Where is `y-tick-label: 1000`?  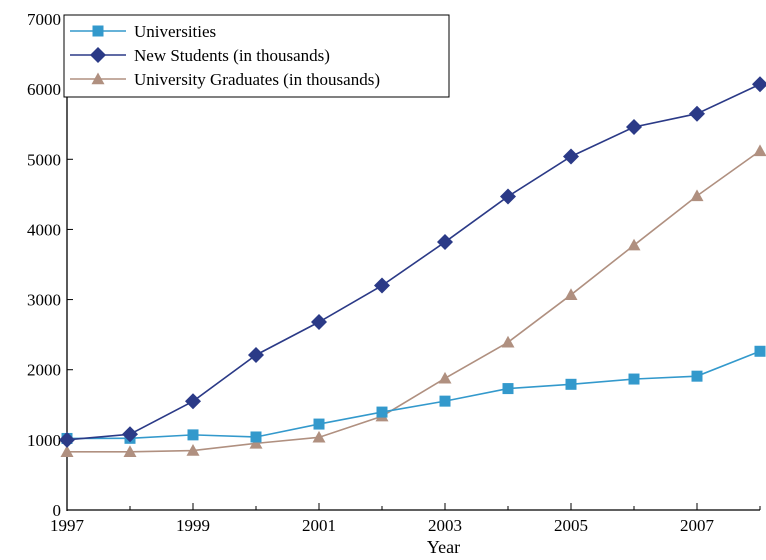
y-tick-label: 1000 is located at coordinates (44, 440).